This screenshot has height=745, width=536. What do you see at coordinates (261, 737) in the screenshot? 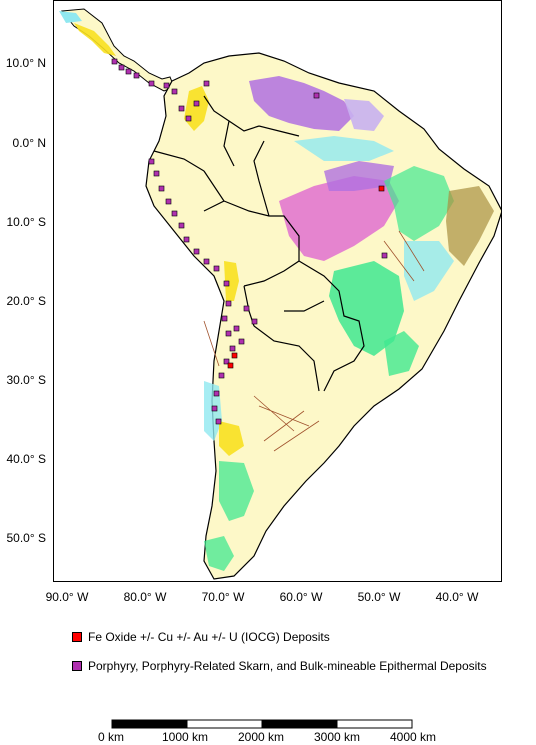
I see `scale-label: 2000 km` at bounding box center [261, 737].